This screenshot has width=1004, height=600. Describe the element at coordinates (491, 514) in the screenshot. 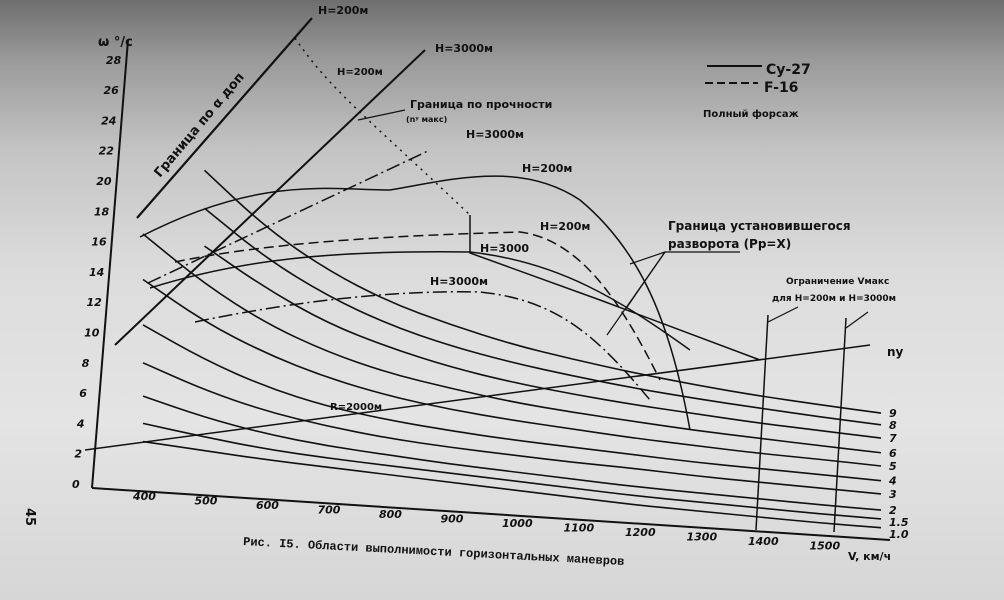

I see `x-axis` at that location.